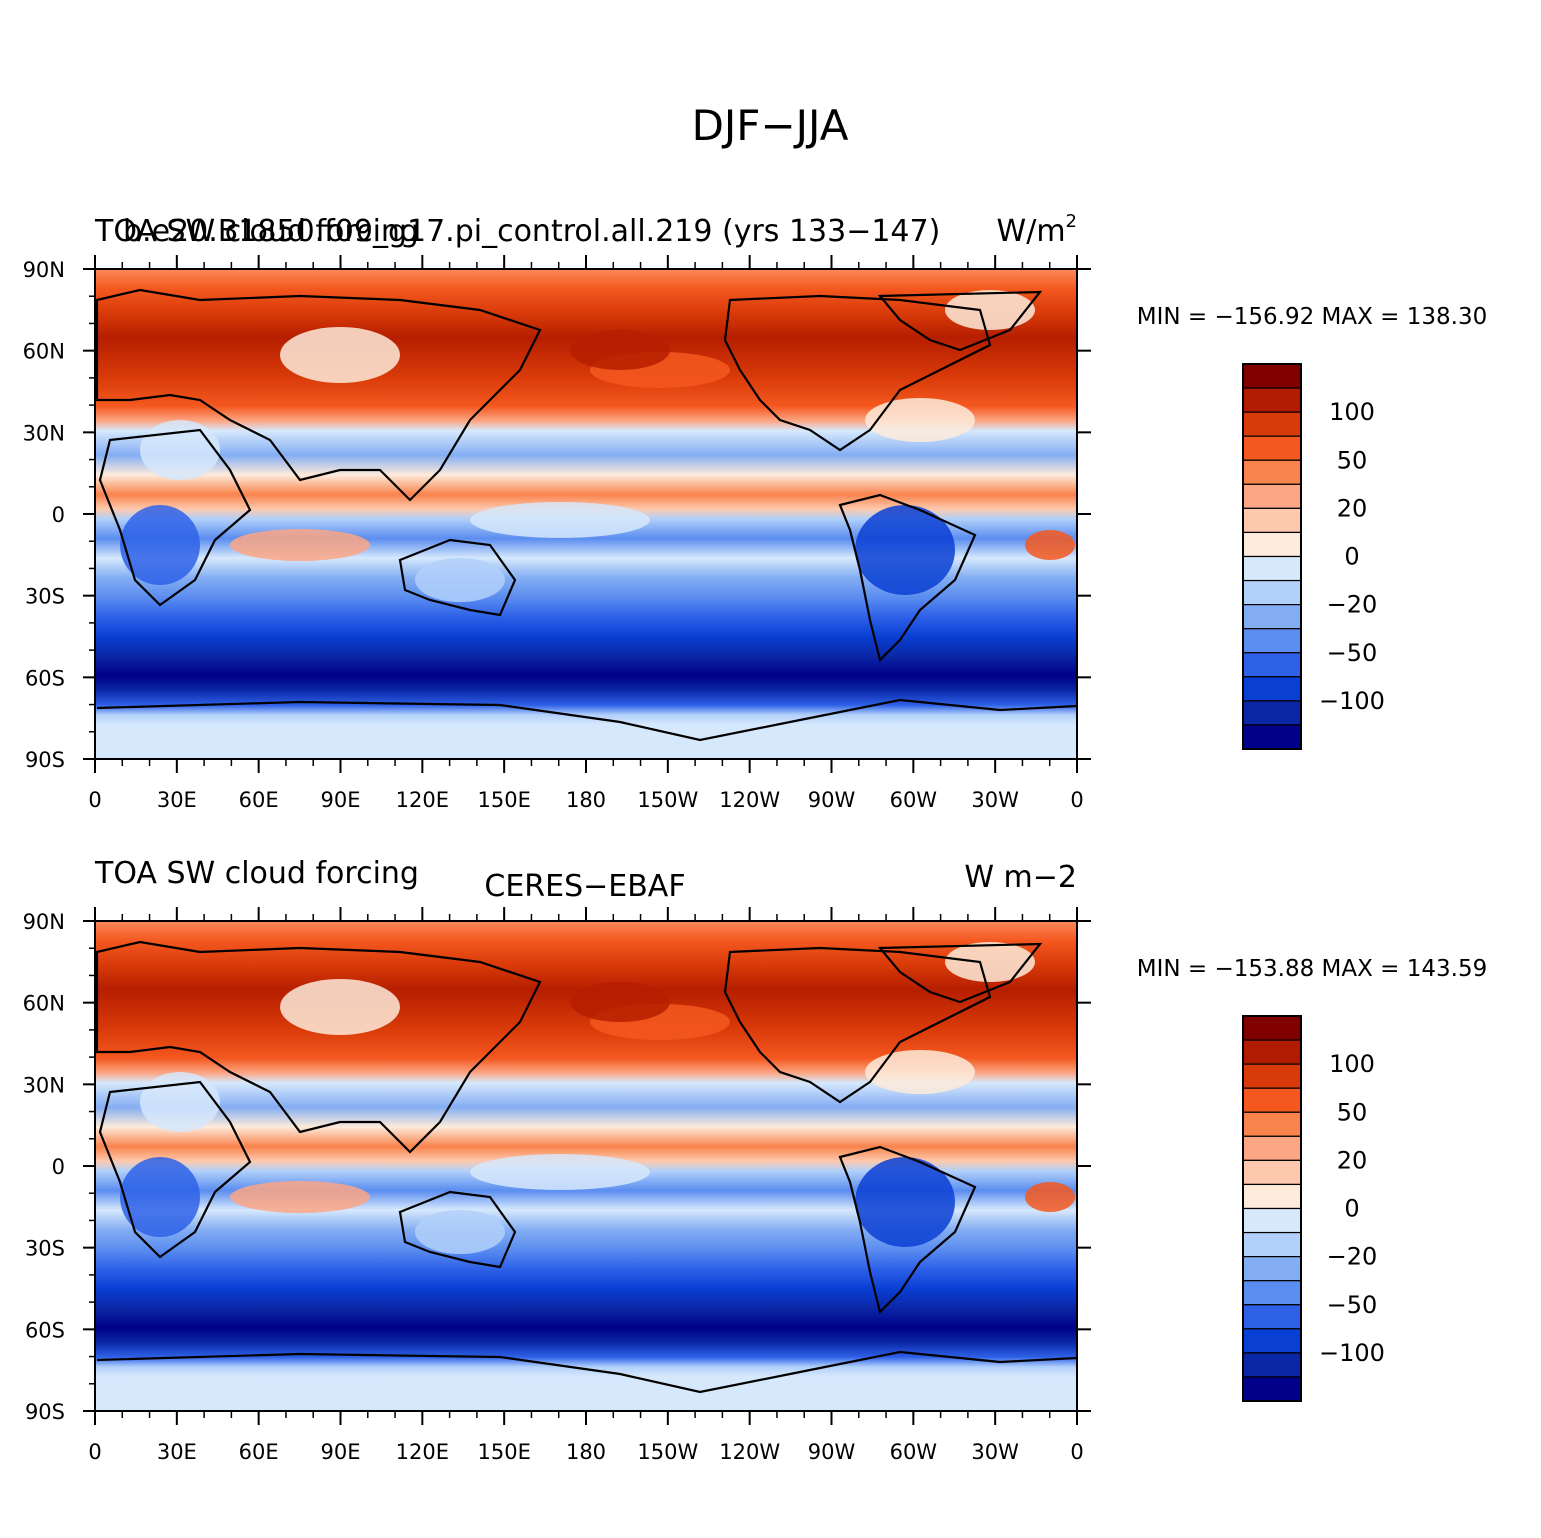 Image resolution: width=1541 pixels, height=1538 pixels. What do you see at coordinates (1313, 556) in the screenshot?
I see `colorbar: 100 50 20 0 −20 −50 −100` at bounding box center [1313, 556].